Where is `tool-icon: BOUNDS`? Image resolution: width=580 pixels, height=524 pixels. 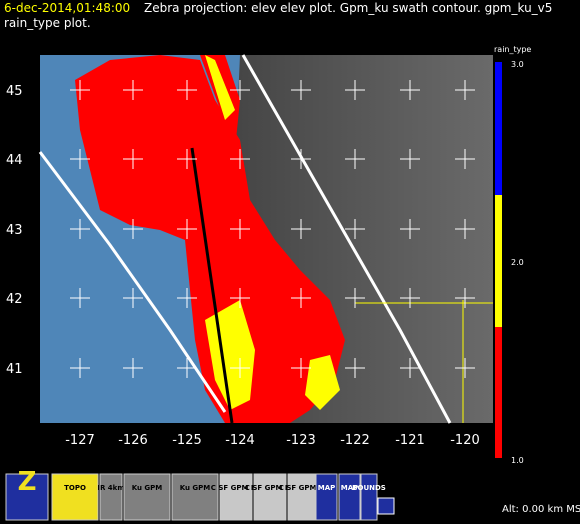 tool-icon: BOUNDS is located at coordinates (369, 497).